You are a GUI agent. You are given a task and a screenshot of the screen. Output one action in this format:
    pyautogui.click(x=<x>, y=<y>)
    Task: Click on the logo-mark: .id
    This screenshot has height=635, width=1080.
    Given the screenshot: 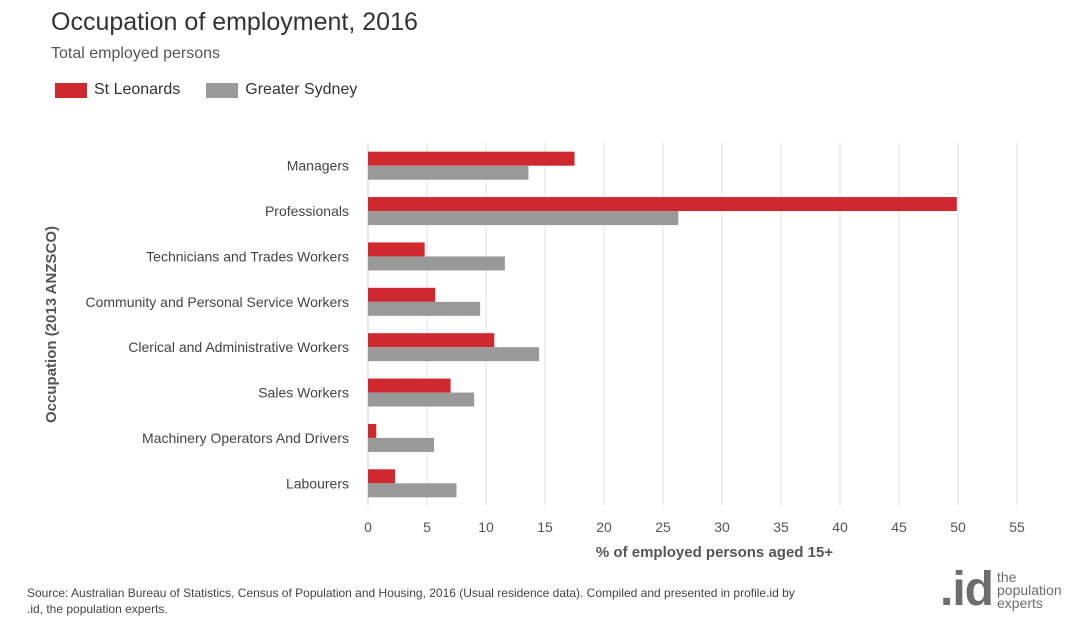 What is the action you would take?
    pyautogui.click(x=967, y=589)
    